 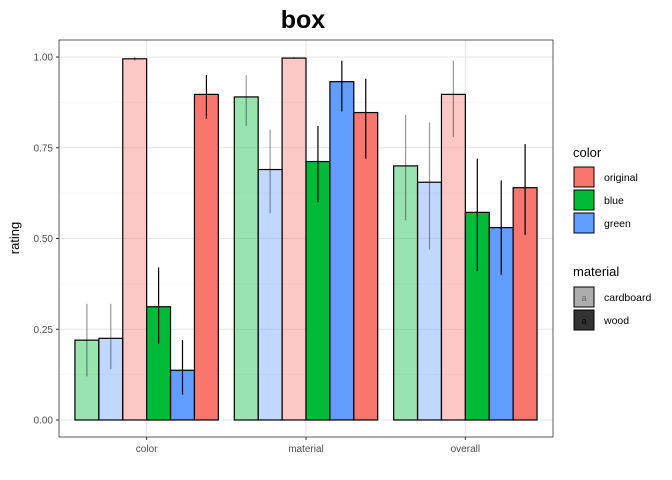 I want to click on chart-title: box, so click(x=303, y=20).